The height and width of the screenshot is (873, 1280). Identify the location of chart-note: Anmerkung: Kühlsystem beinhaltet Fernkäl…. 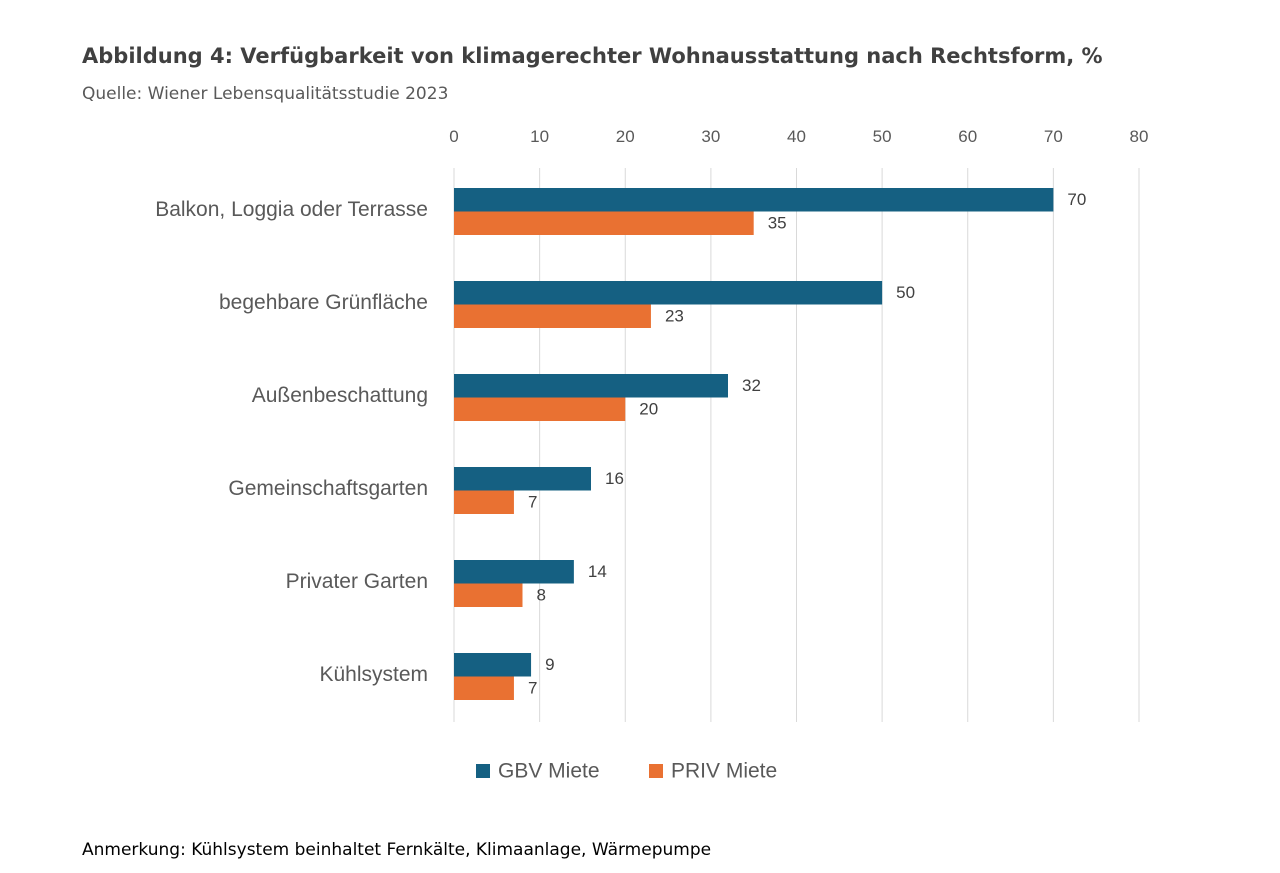
(397, 850).